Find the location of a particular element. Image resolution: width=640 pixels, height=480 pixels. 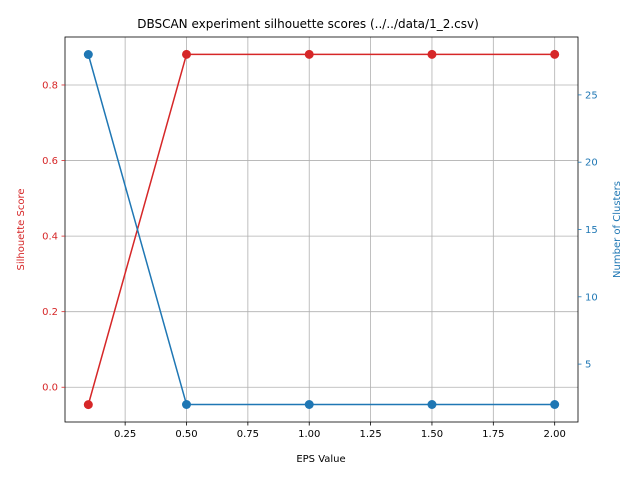

left-y-tick-label: 0.4 is located at coordinates (50, 237).